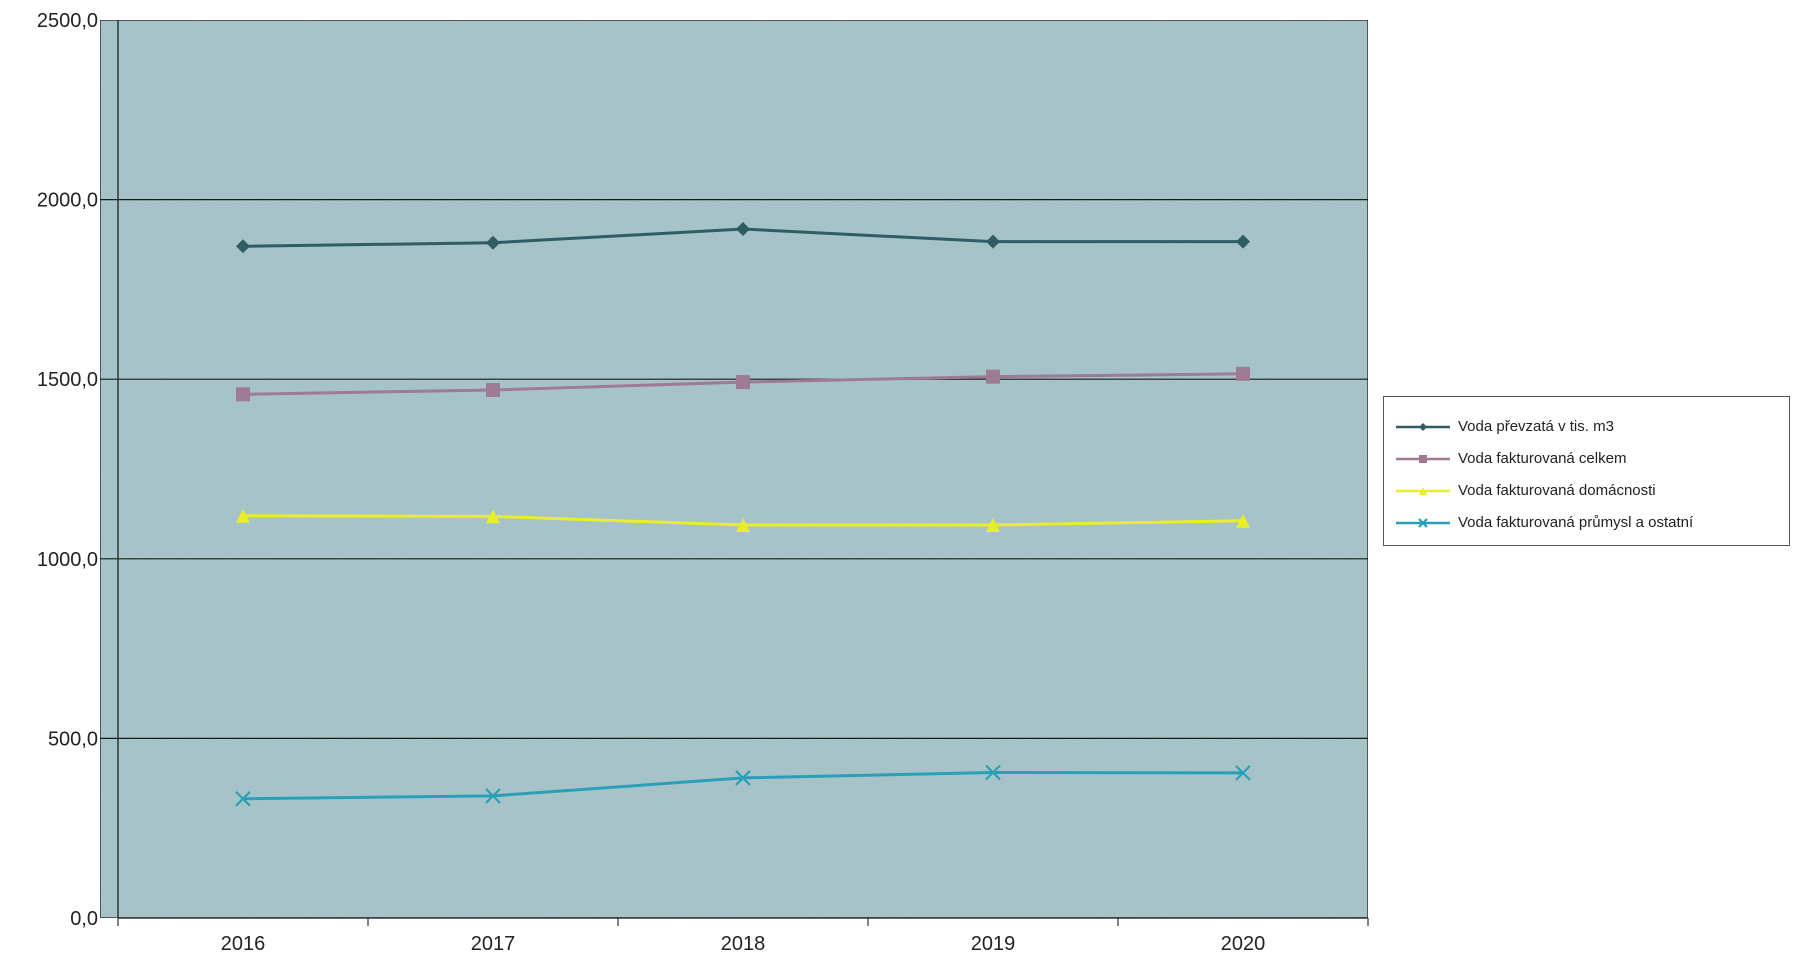 The image size is (1793, 958). What do you see at coordinates (493, 944) in the screenshot?
I see `x-tick-label: 2017` at bounding box center [493, 944].